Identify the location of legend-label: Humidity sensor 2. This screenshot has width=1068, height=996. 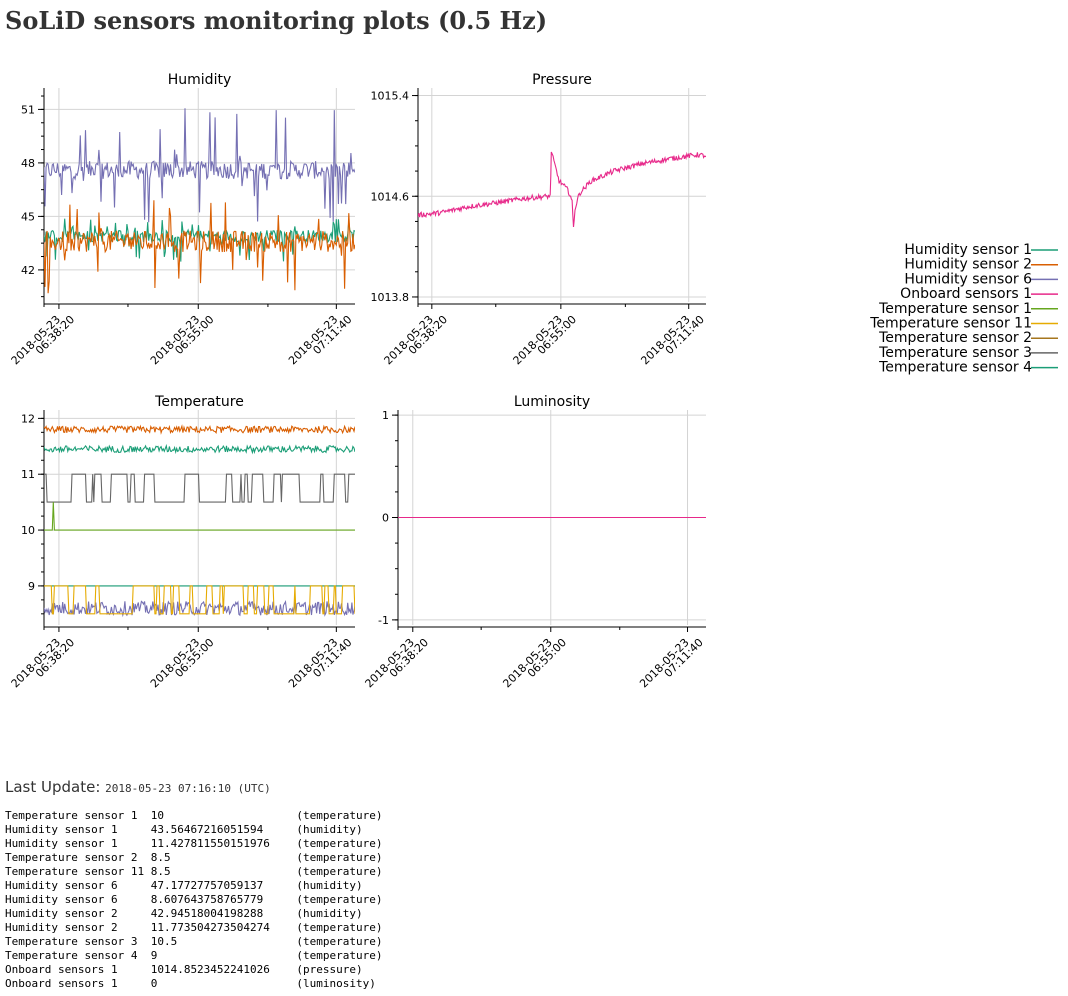
(968, 265).